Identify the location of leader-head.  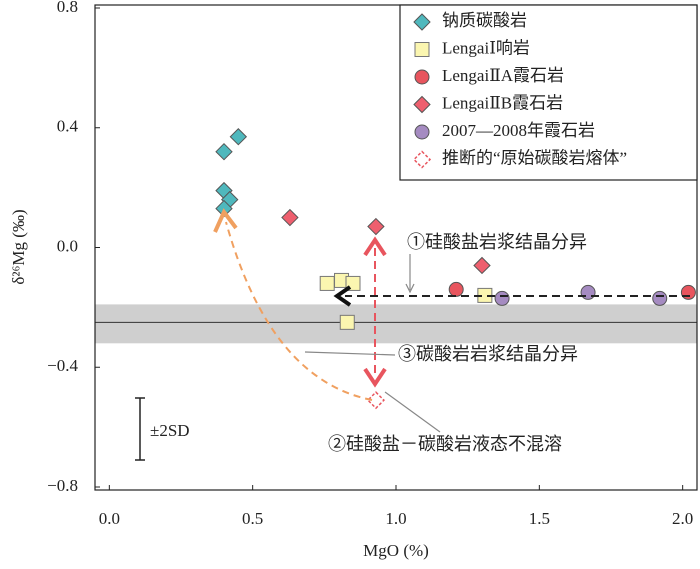
(410, 288).